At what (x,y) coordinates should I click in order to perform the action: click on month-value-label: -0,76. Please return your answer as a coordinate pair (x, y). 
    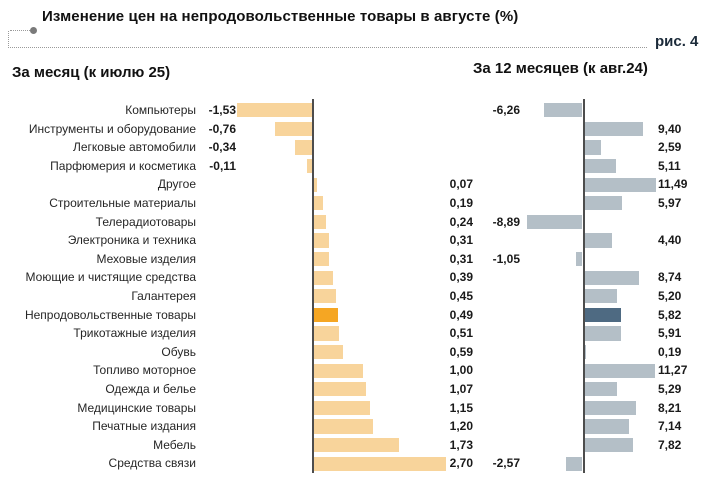
    Looking at the image, I should click on (222, 128).